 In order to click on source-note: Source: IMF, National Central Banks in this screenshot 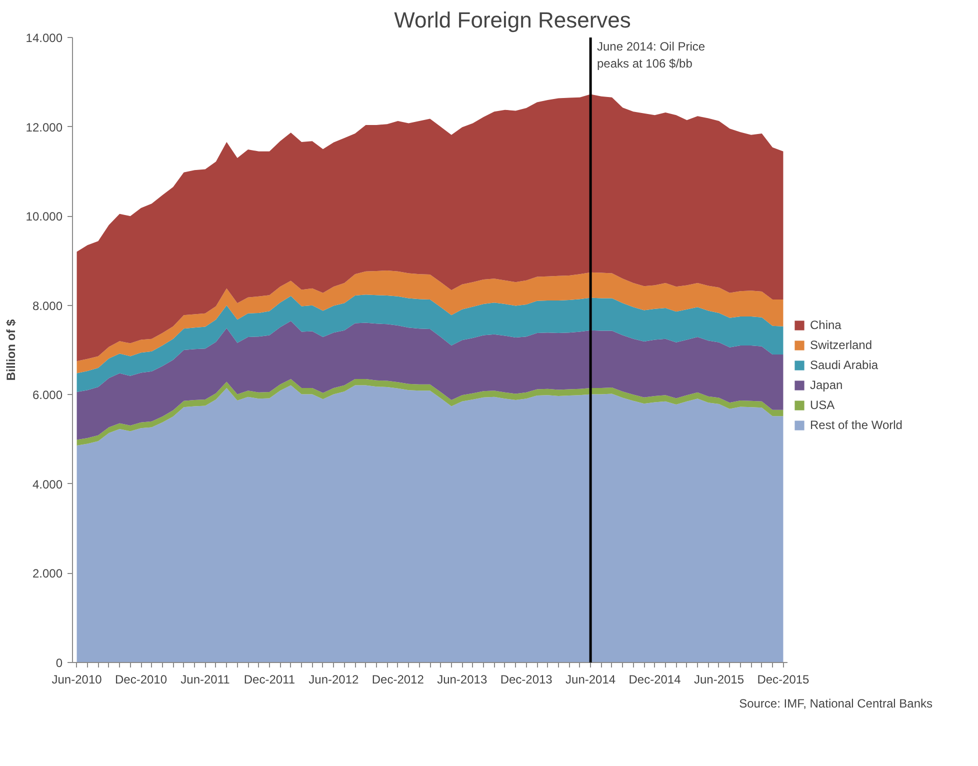, I will do `click(836, 703)`.